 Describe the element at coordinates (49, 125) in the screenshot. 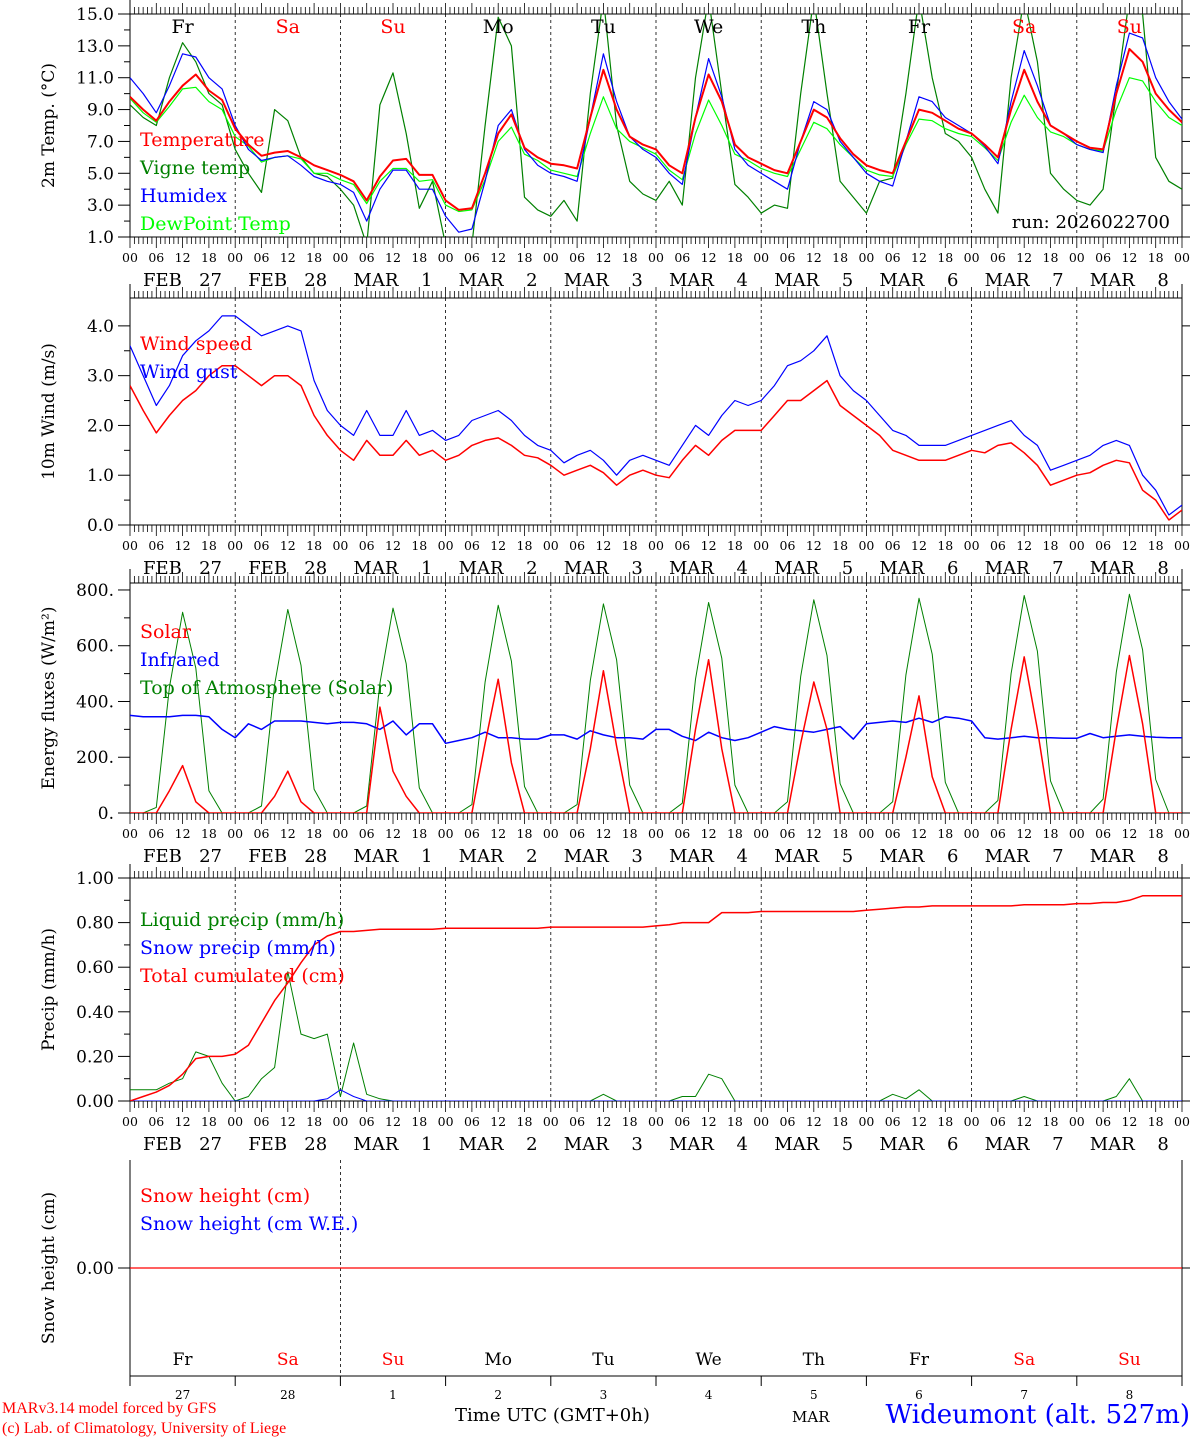

I see `y-axis-label: 2m Temp. (°C)` at that location.